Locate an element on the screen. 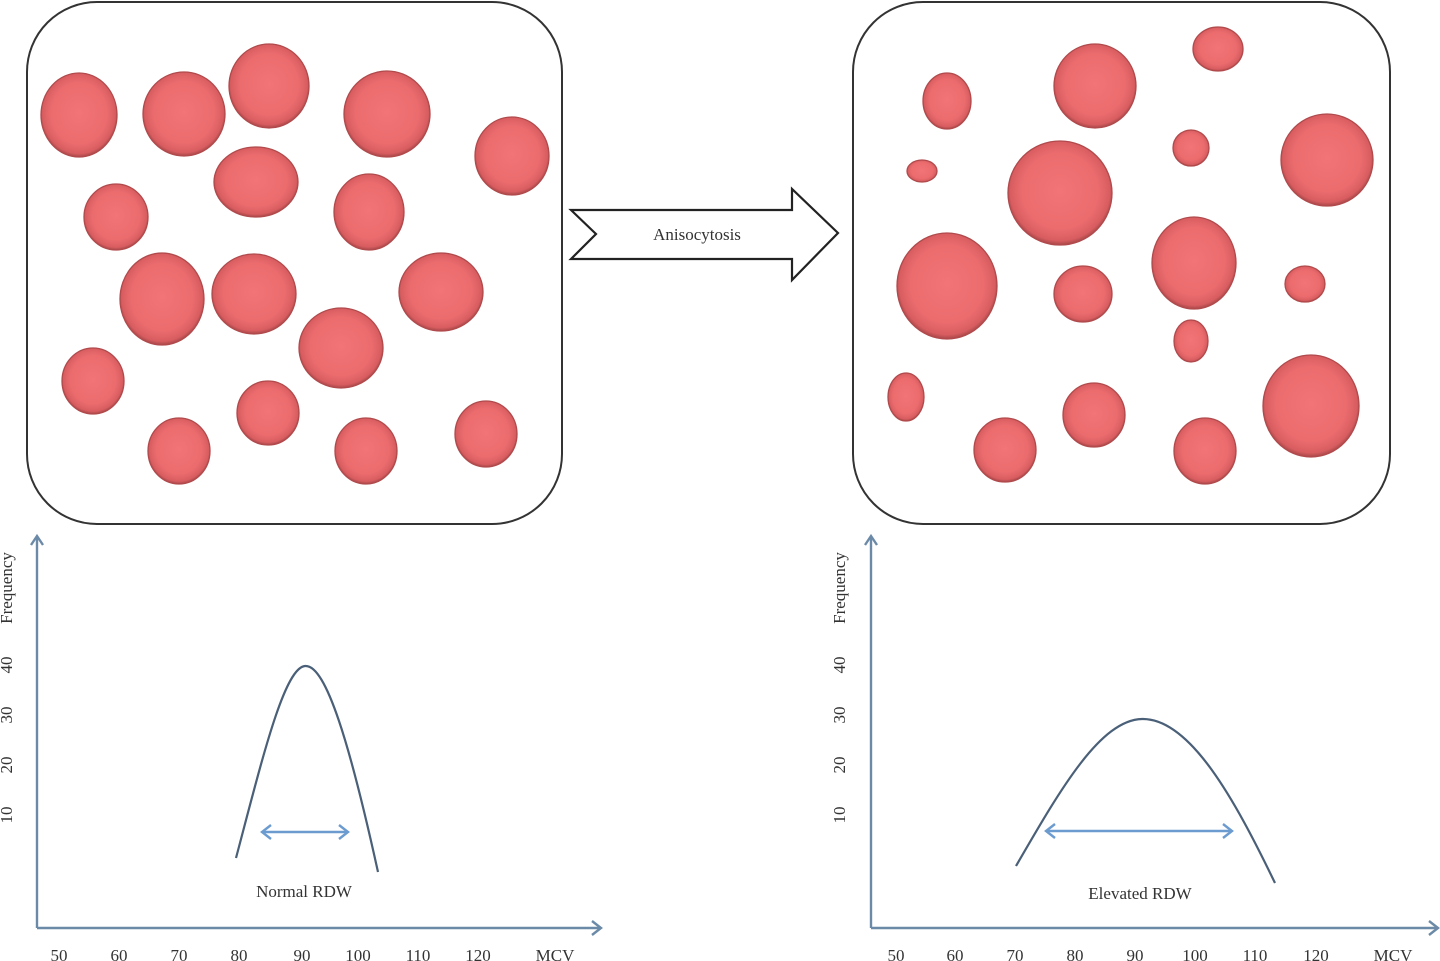 This screenshot has height=961, width=1440. normal-rdw-label: Normal RDW is located at coordinates (304, 891).